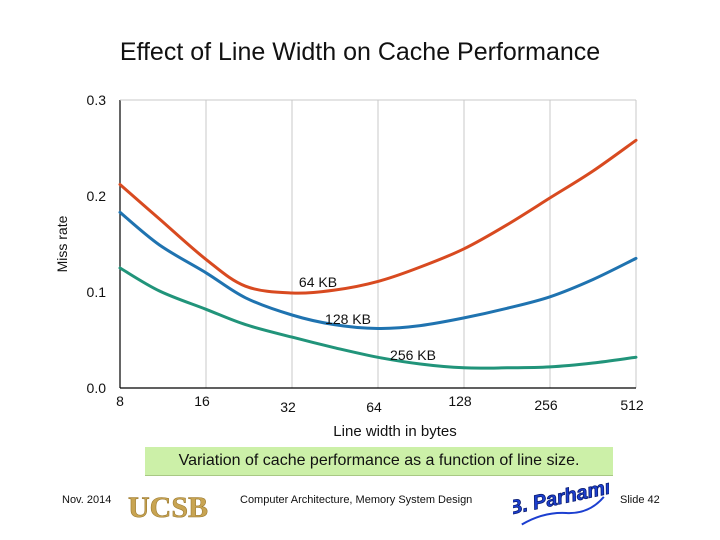 The height and width of the screenshot is (540, 720). What do you see at coordinates (62, 243) in the screenshot?
I see `y-axis-label: Miss rate` at bounding box center [62, 243].